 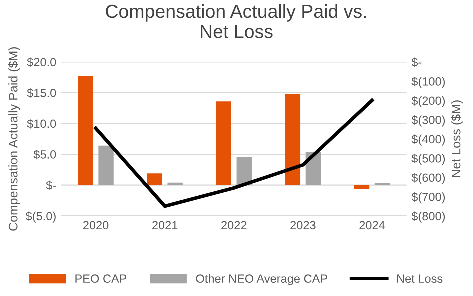 What do you see at coordinates (51, 185) in the screenshot?
I see `y-tick-label: $-` at bounding box center [51, 185].